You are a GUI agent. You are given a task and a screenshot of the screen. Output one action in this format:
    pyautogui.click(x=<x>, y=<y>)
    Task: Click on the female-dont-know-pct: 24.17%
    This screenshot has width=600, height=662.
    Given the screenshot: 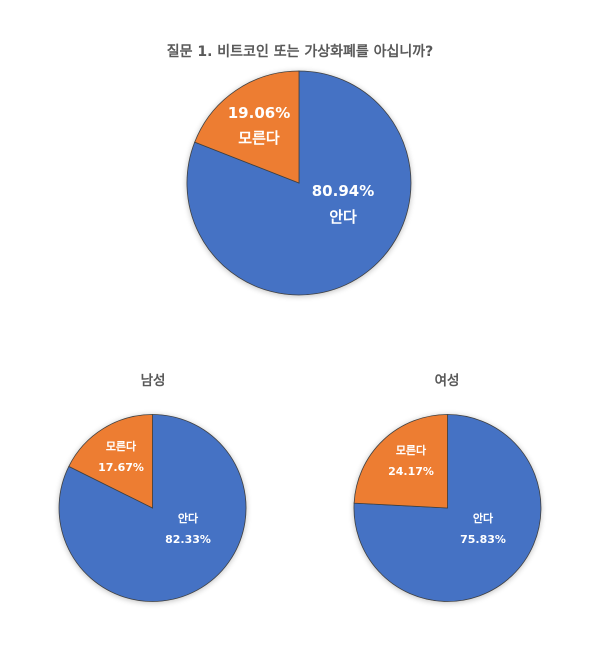 What is the action you would take?
    pyautogui.click(x=411, y=471)
    